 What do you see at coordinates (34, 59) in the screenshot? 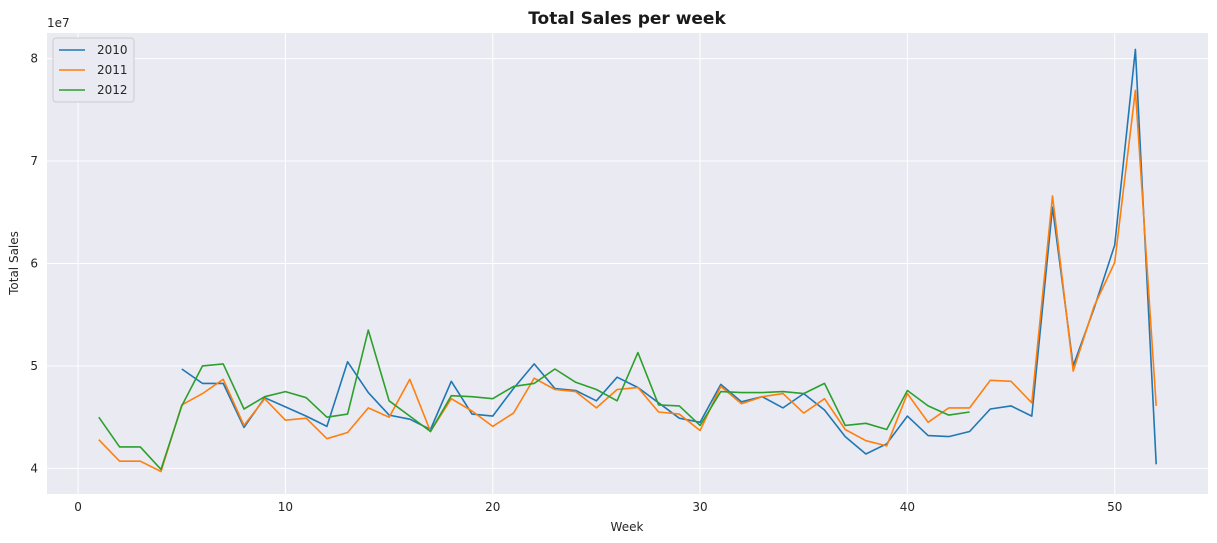
I see `y-tick-label: 8` at bounding box center [34, 59].